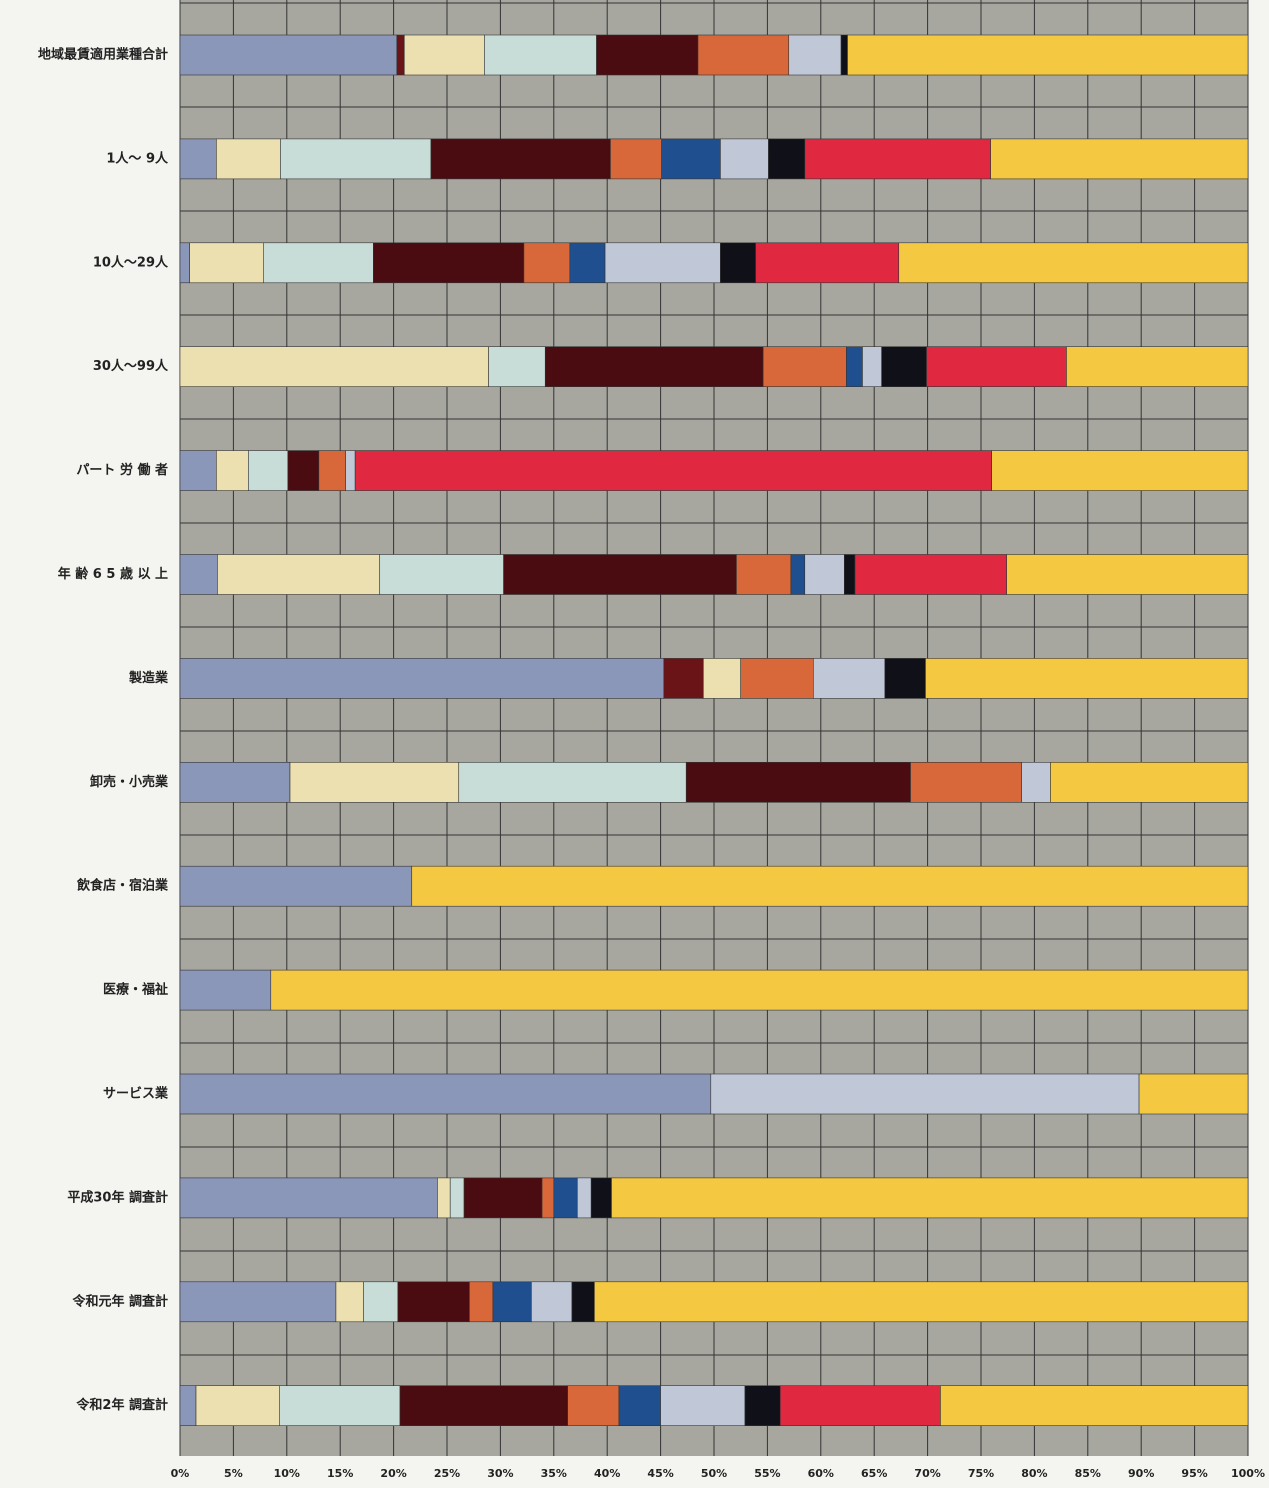 This screenshot has height=1488, width=1269. I want to click on x-tick-label: 40%, so click(607, 1473).